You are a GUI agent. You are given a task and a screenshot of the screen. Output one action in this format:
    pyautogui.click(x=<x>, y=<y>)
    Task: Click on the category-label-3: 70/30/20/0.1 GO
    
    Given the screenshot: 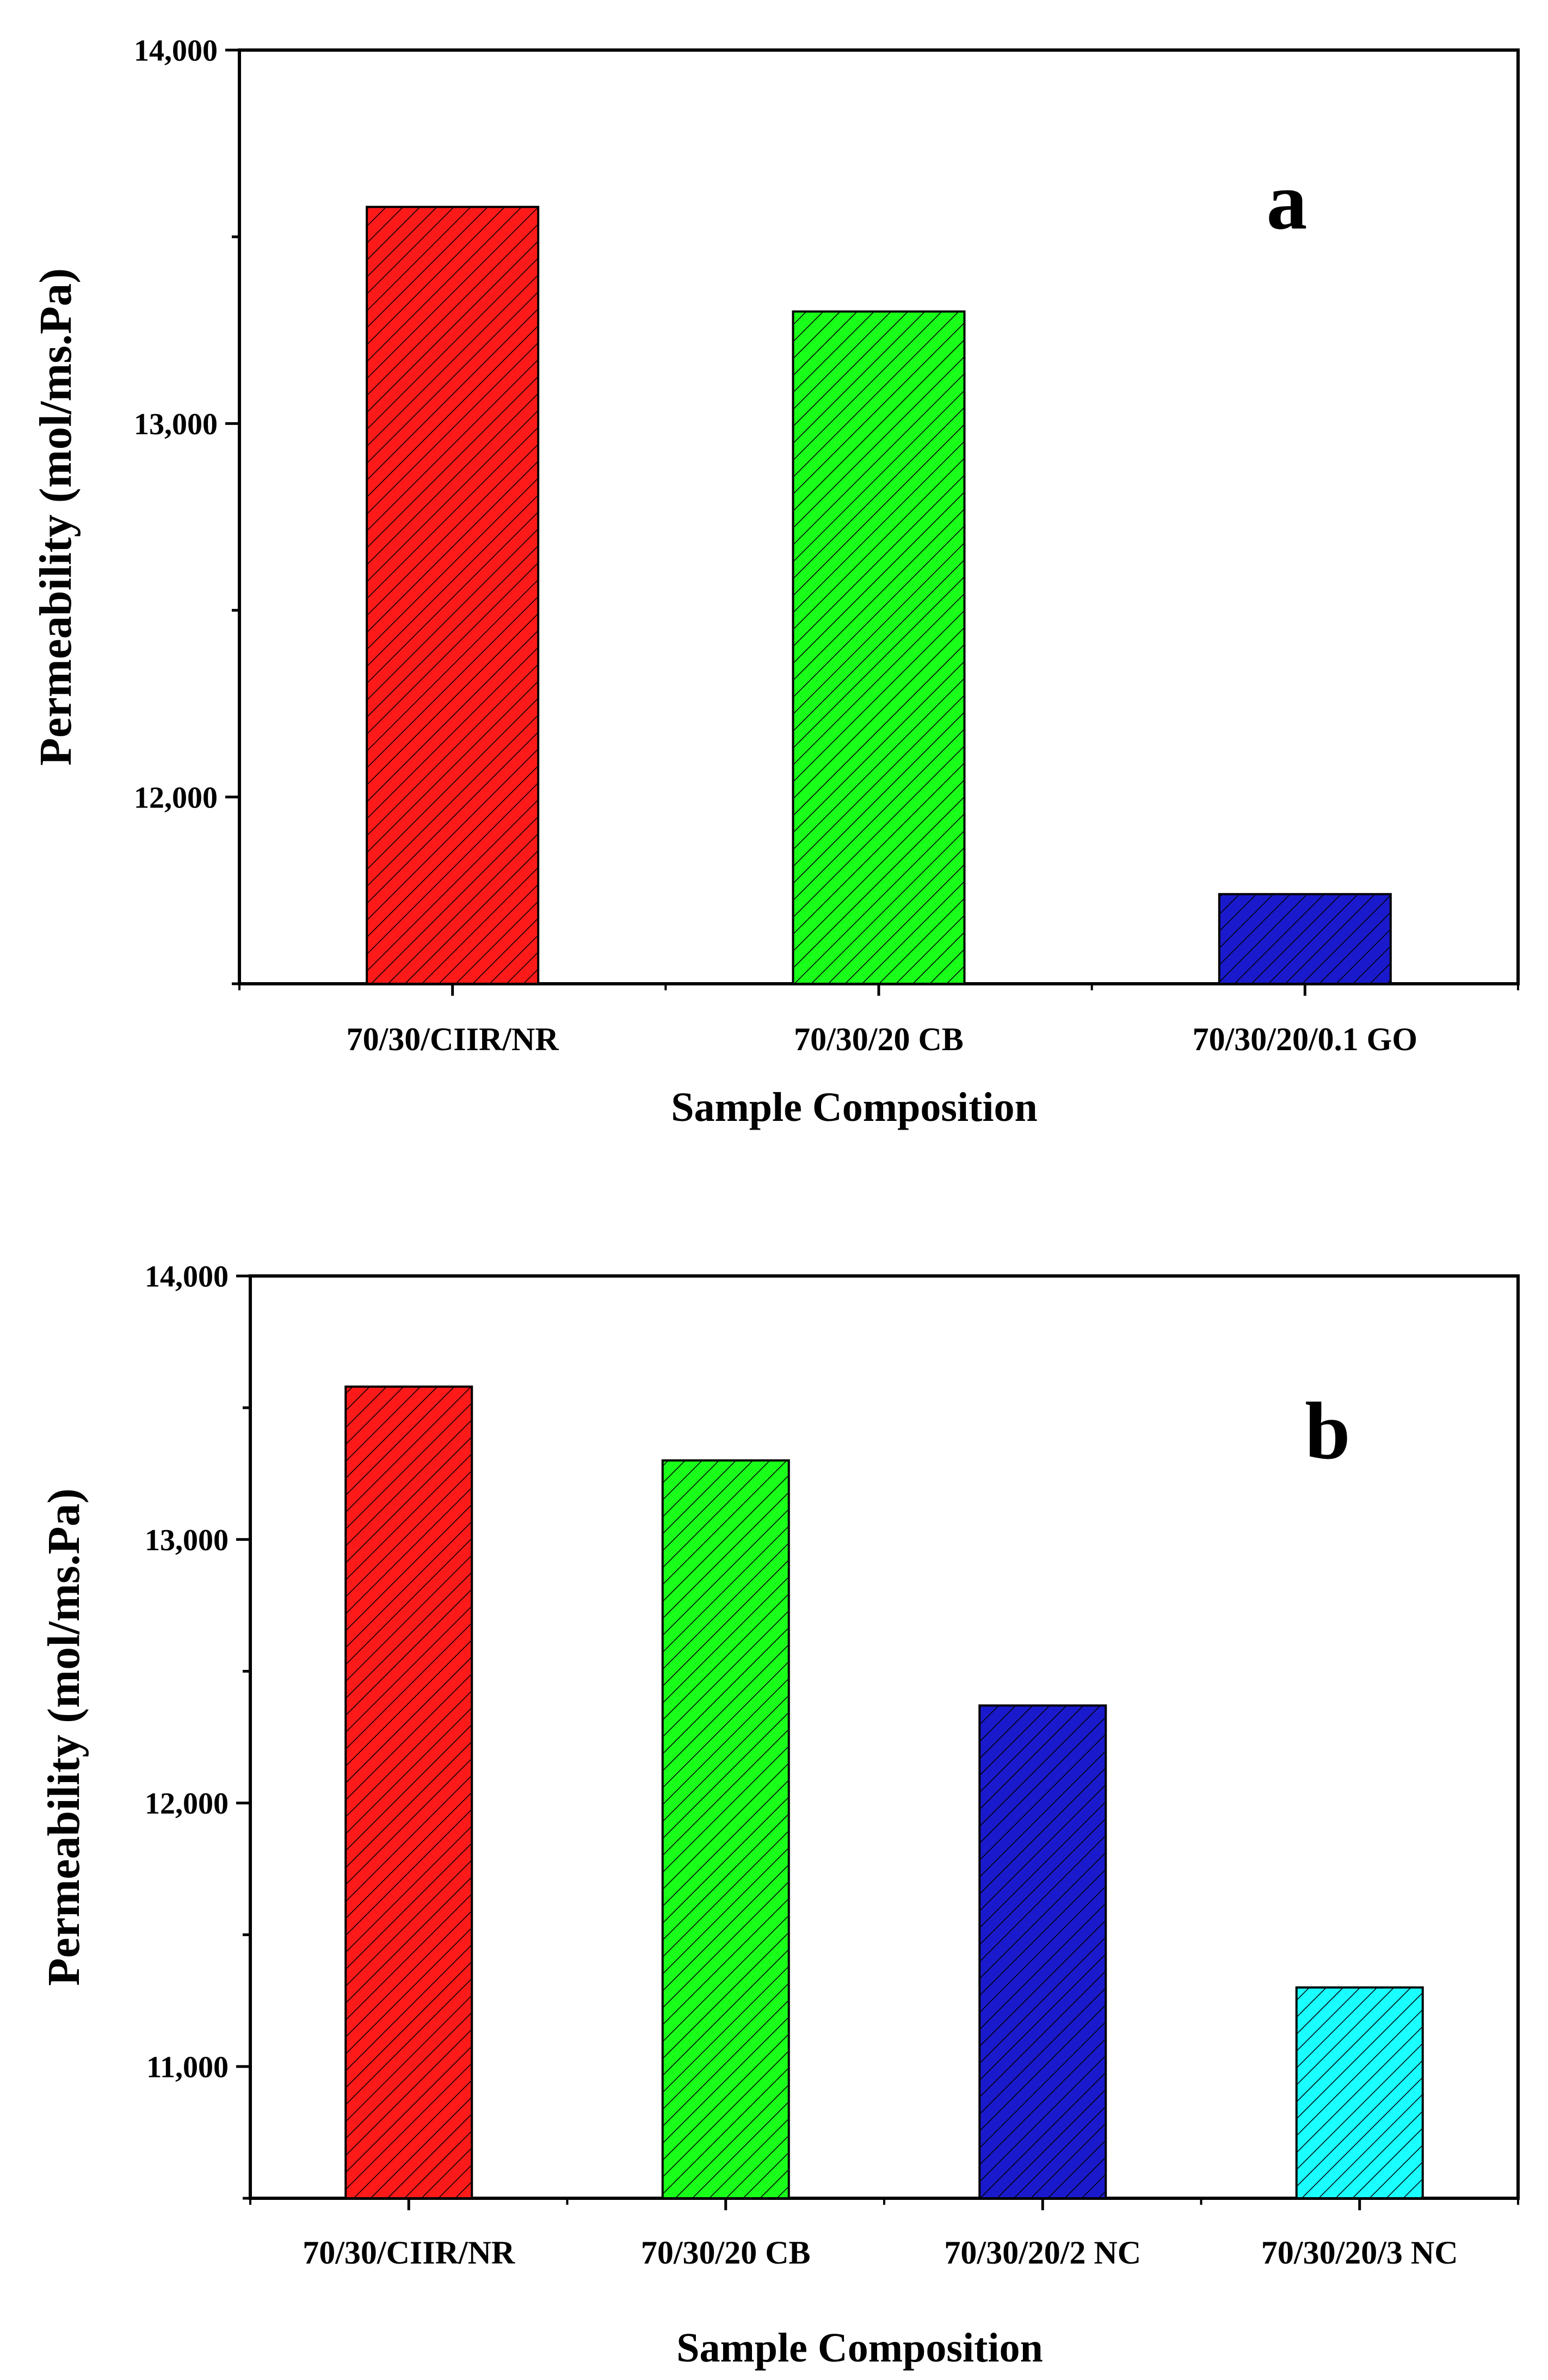 What is the action you would take?
    pyautogui.click(x=1305, y=1039)
    